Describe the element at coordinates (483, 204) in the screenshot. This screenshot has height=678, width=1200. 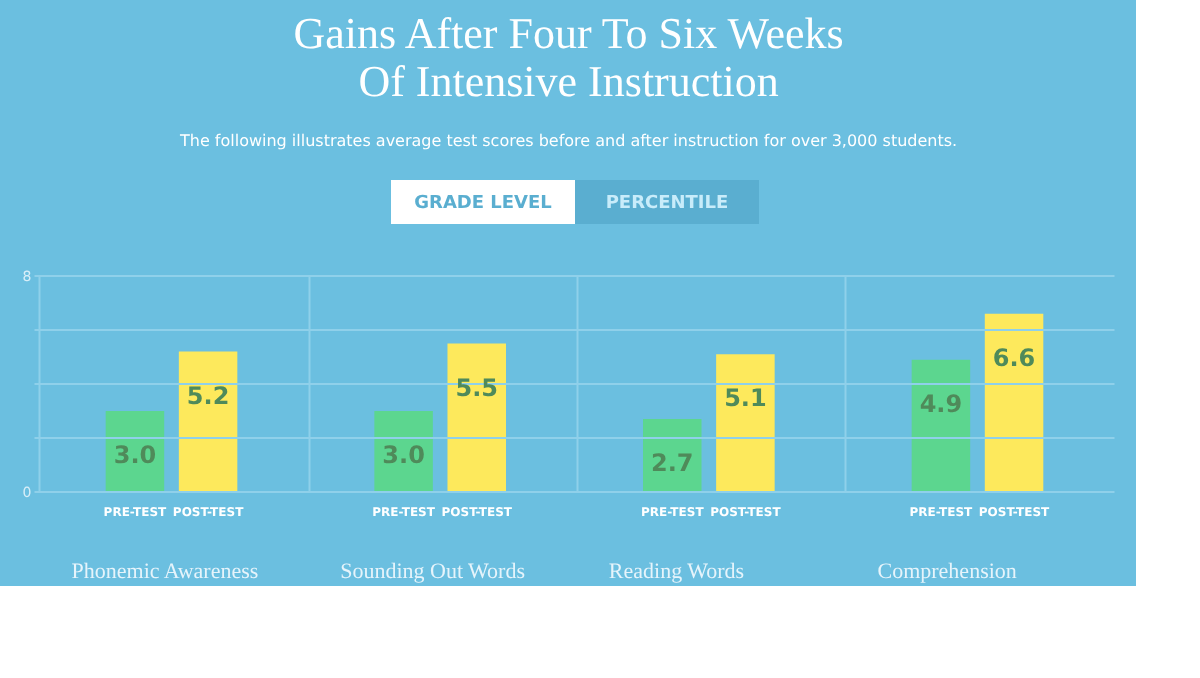
I see `text: GRADE LEVEL` at that location.